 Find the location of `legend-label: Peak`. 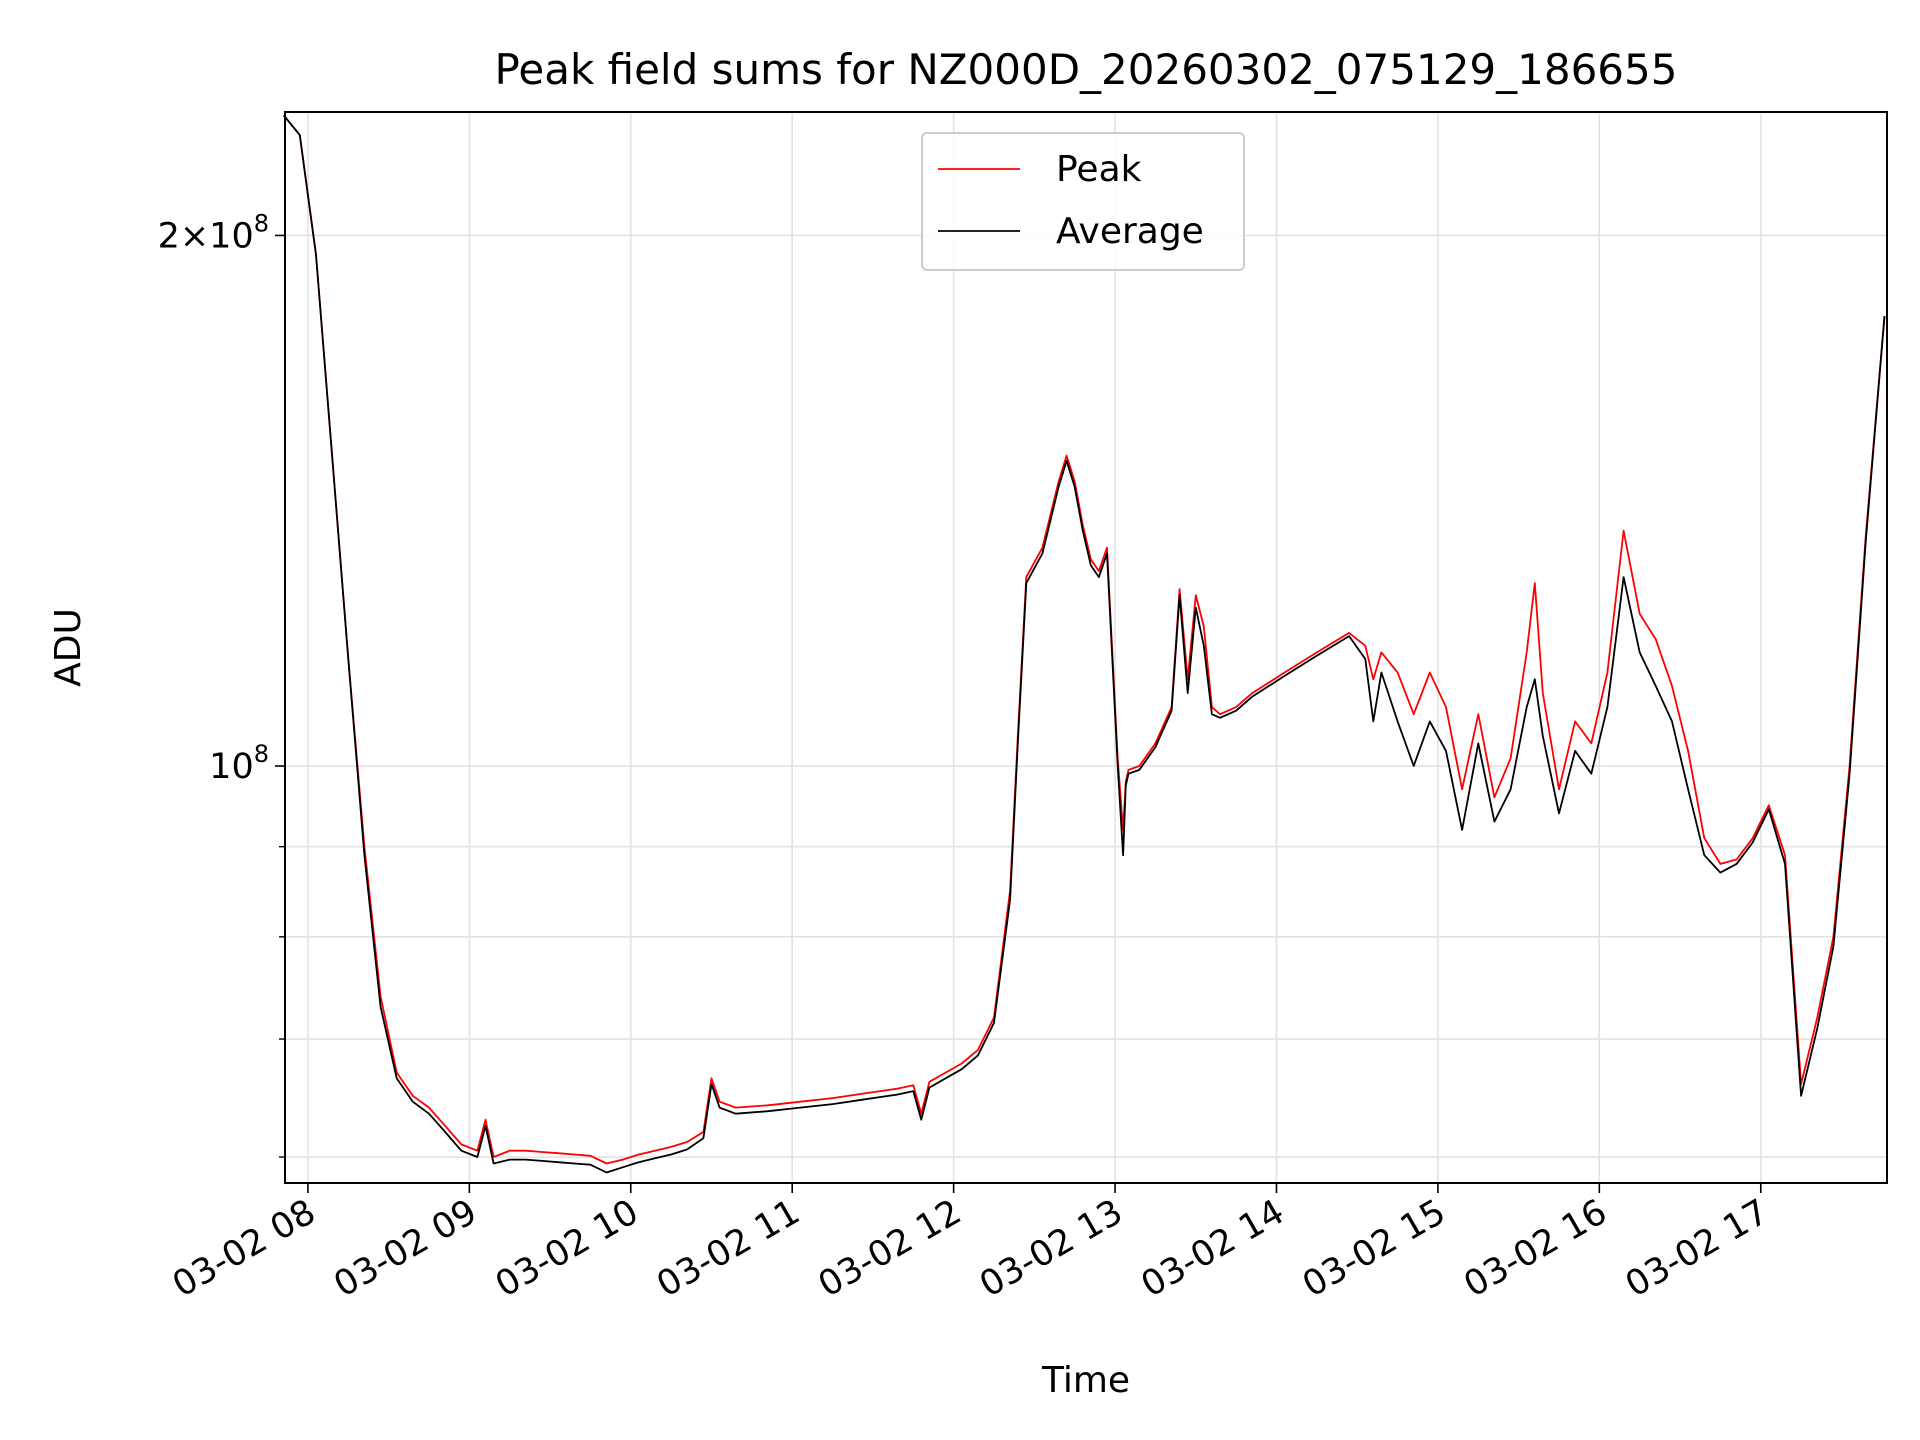

legend-label: Peak is located at coordinates (1099, 169).